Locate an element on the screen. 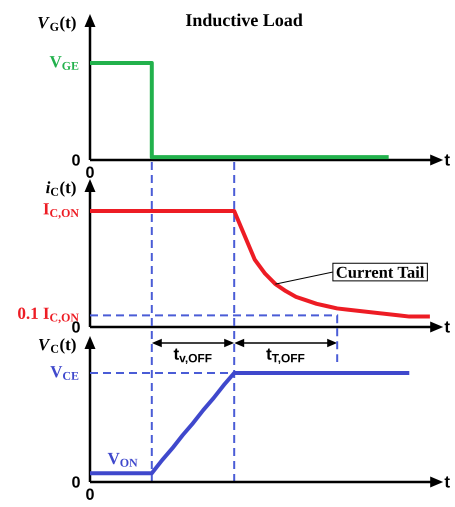  ref-line-label: 0.1 I$_{C,ON}$ is located at coordinates (48, 316).